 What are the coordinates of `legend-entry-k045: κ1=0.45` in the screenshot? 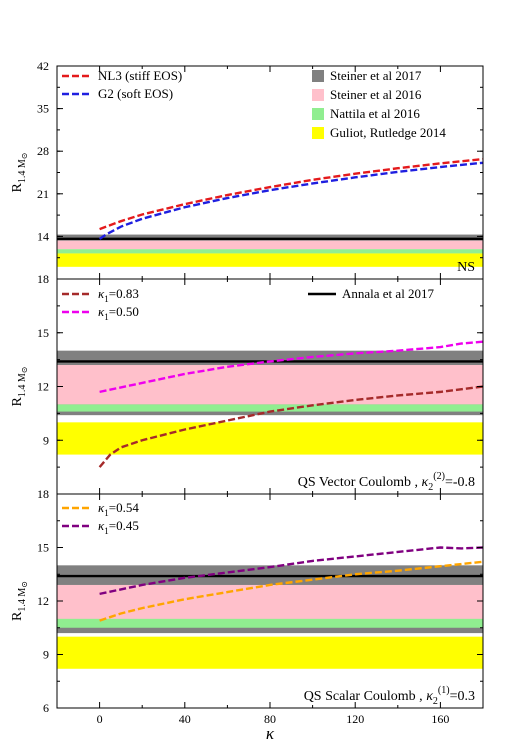 It's located at (100, 527).